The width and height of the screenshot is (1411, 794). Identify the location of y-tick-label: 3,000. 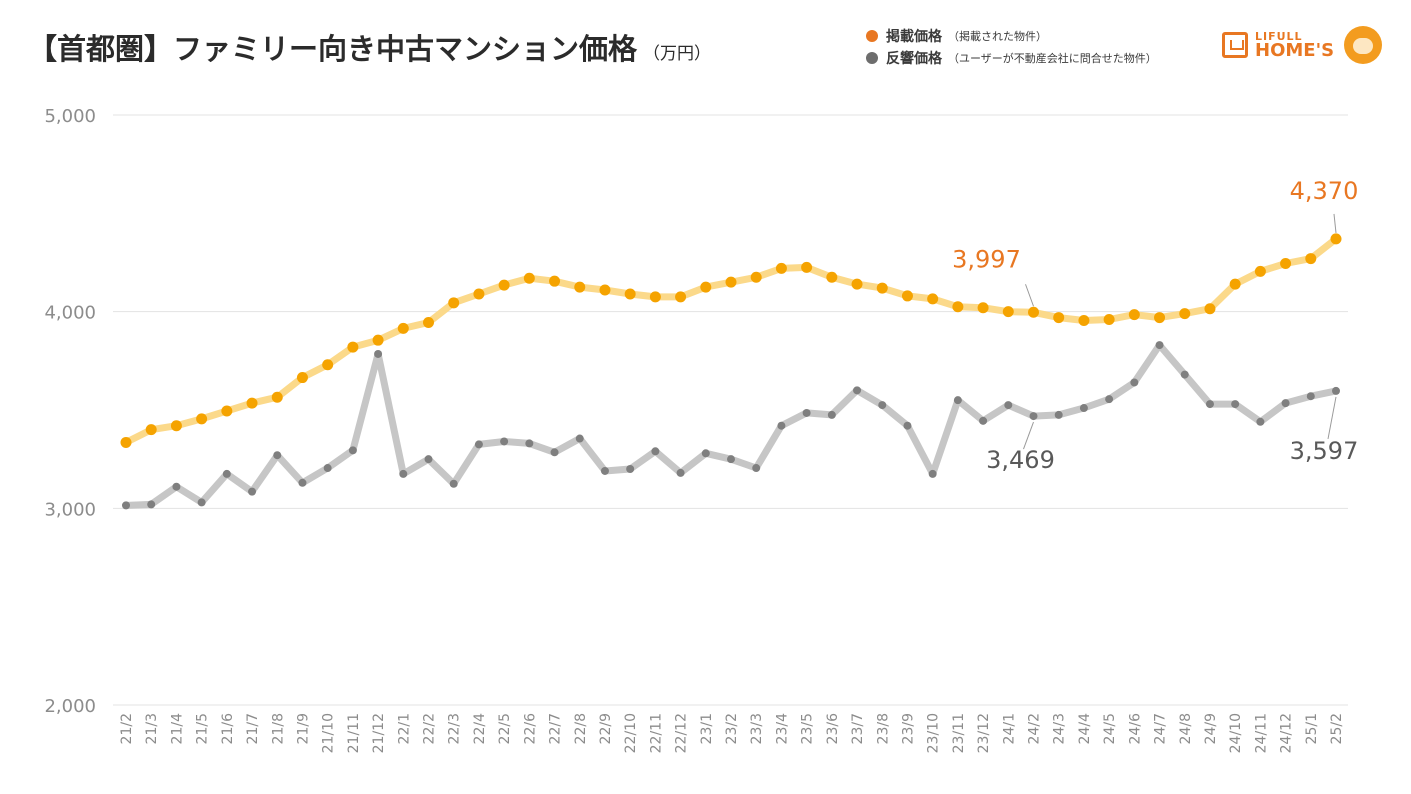
(70, 509).